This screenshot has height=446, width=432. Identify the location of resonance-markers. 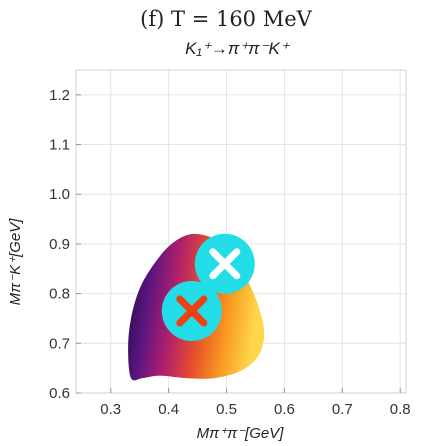
(208, 287).